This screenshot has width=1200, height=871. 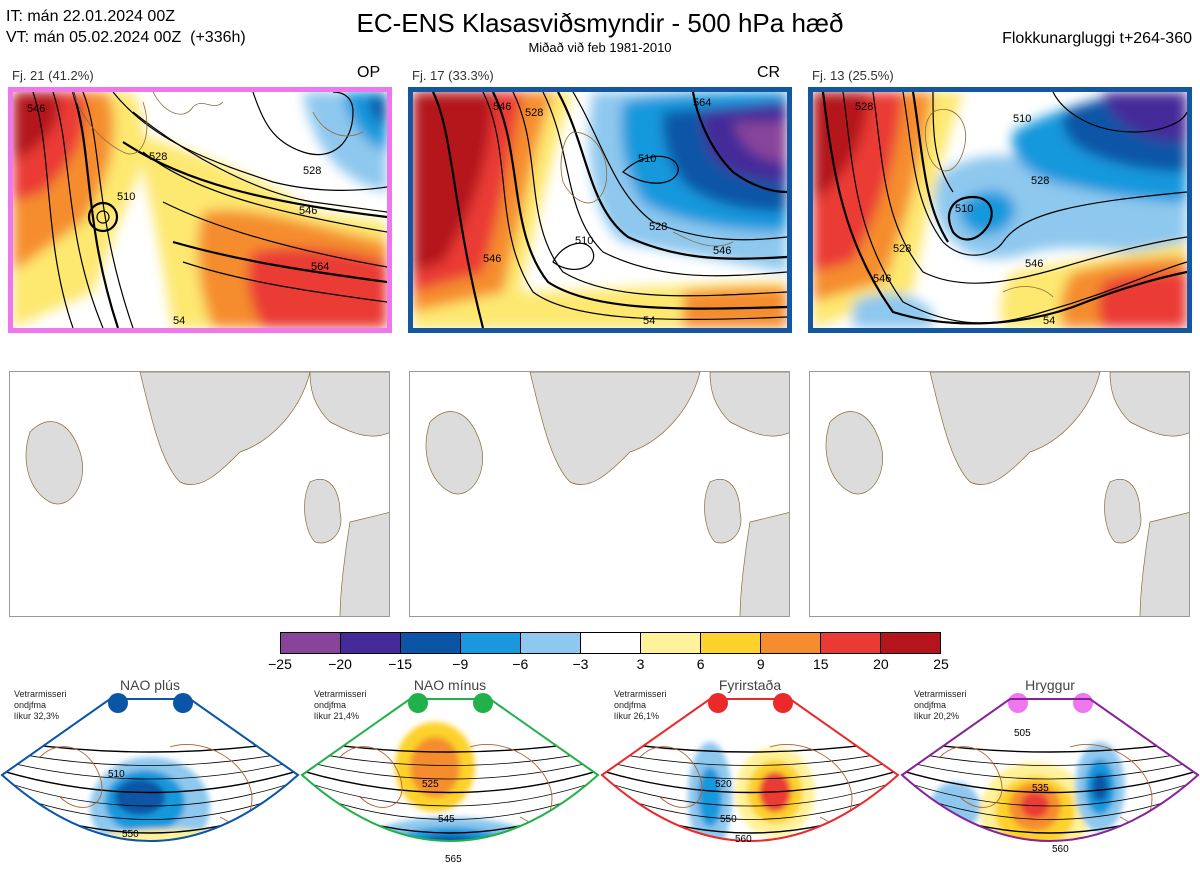 What do you see at coordinates (453, 75) in the screenshot?
I see `cluster-2-label: Fj. 17 (33.3%)` at bounding box center [453, 75].